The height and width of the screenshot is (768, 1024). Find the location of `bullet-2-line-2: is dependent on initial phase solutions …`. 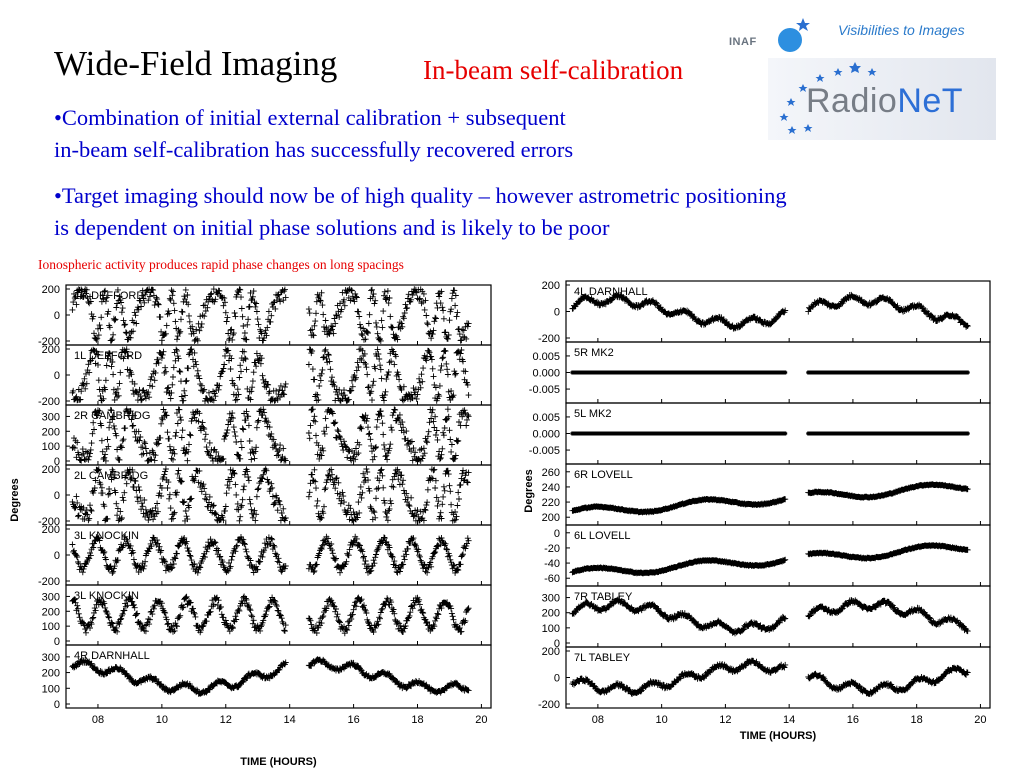

bullet-2-line-2: is dependent on initial phase solutions … is located at coordinates (332, 227).